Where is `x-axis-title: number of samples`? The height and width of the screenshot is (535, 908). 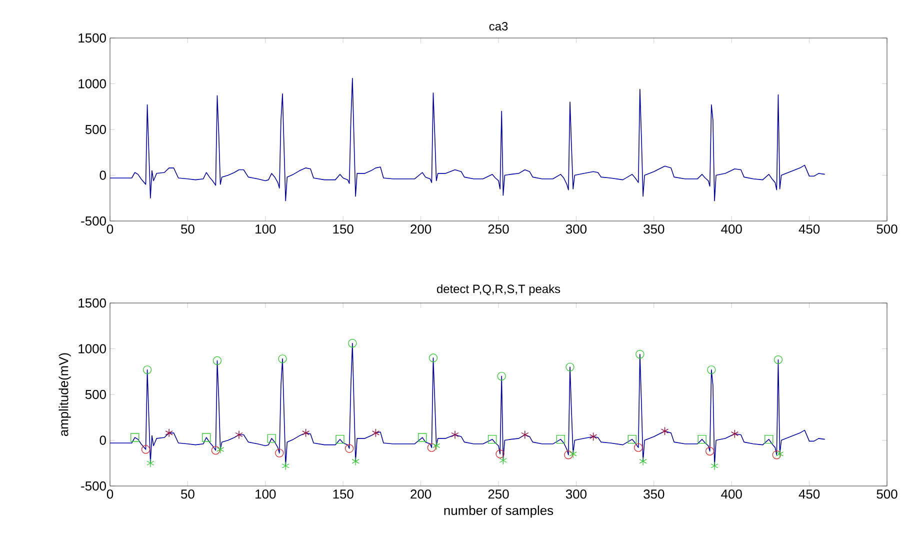 x-axis-title: number of samples is located at coordinates (499, 512).